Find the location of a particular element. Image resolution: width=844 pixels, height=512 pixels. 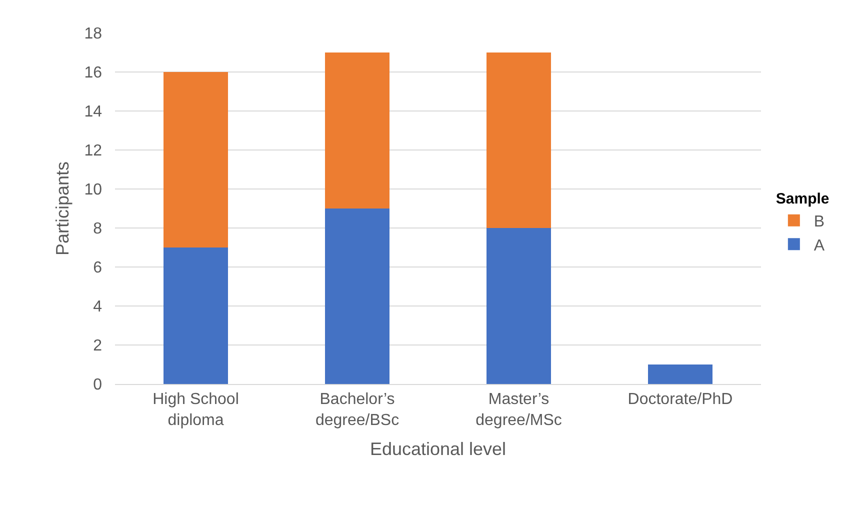

y-tick-label: 2 is located at coordinates (97, 346).